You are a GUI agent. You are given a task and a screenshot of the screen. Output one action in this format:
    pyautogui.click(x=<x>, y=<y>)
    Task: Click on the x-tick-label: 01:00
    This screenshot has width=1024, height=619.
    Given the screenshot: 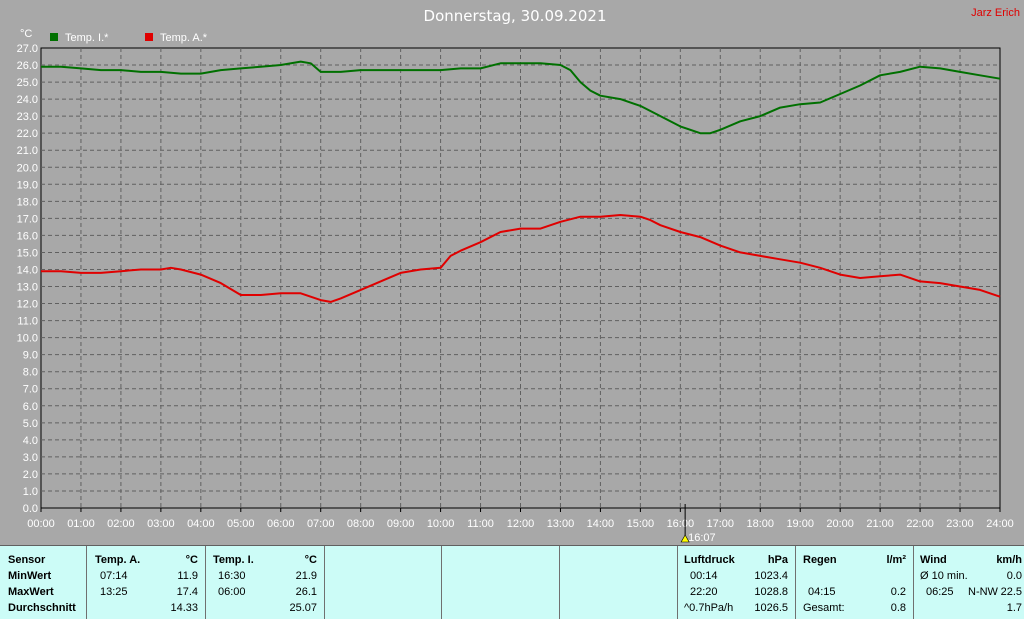 What is the action you would take?
    pyautogui.click(x=81, y=524)
    